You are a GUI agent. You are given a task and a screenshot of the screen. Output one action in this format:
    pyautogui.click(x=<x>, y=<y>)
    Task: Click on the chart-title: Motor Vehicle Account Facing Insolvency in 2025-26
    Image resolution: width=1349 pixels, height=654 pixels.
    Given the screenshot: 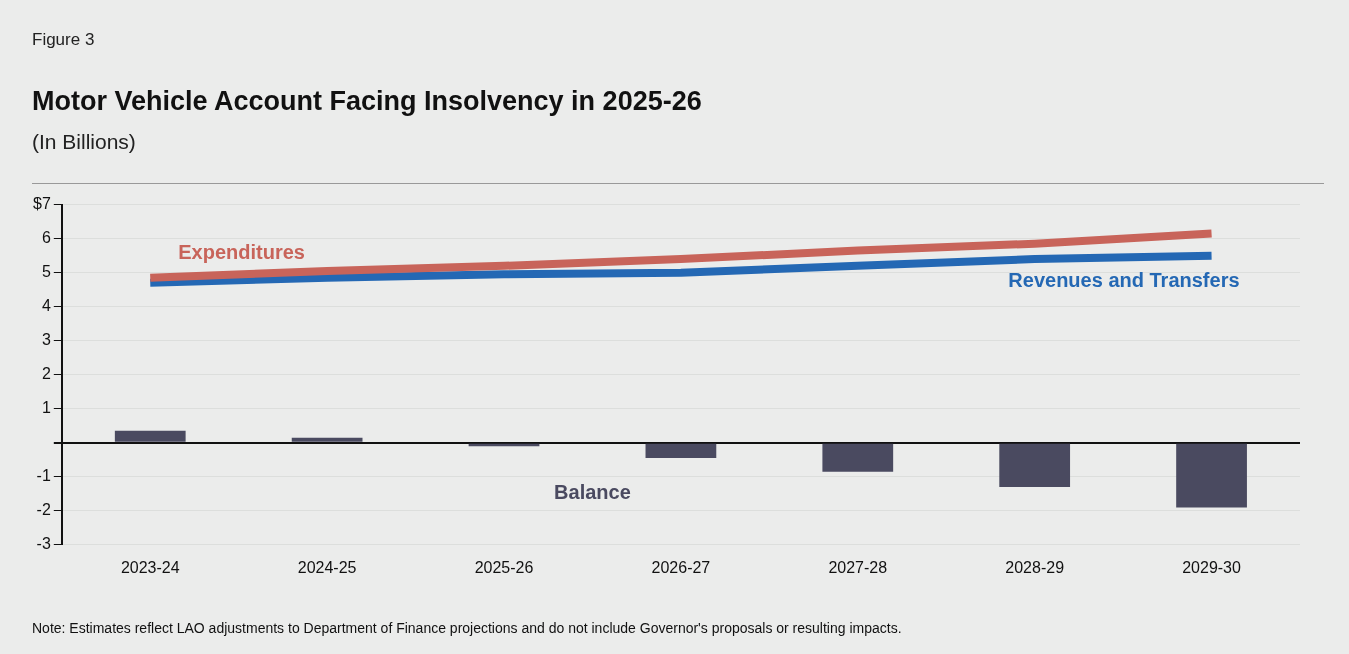 What is the action you would take?
    pyautogui.click(x=367, y=101)
    